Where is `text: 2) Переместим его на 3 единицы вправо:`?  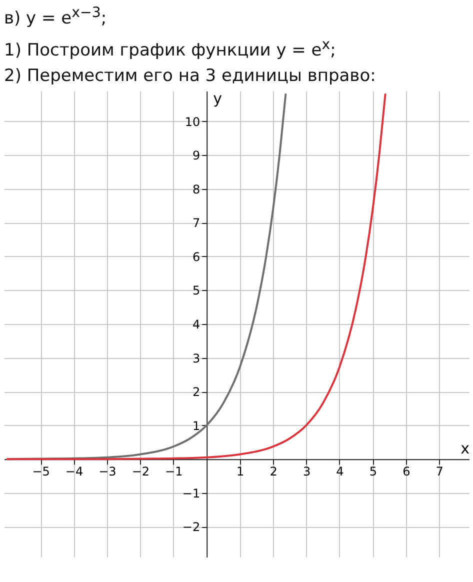 text: 2) Переместим его на 3 единицы вправо: is located at coordinates (190, 76).